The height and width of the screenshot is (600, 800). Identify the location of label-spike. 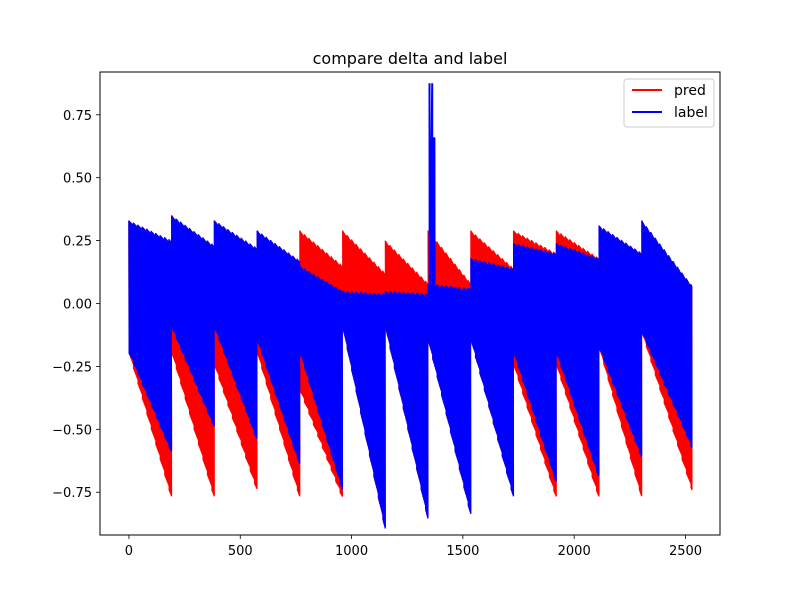
(432, 200).